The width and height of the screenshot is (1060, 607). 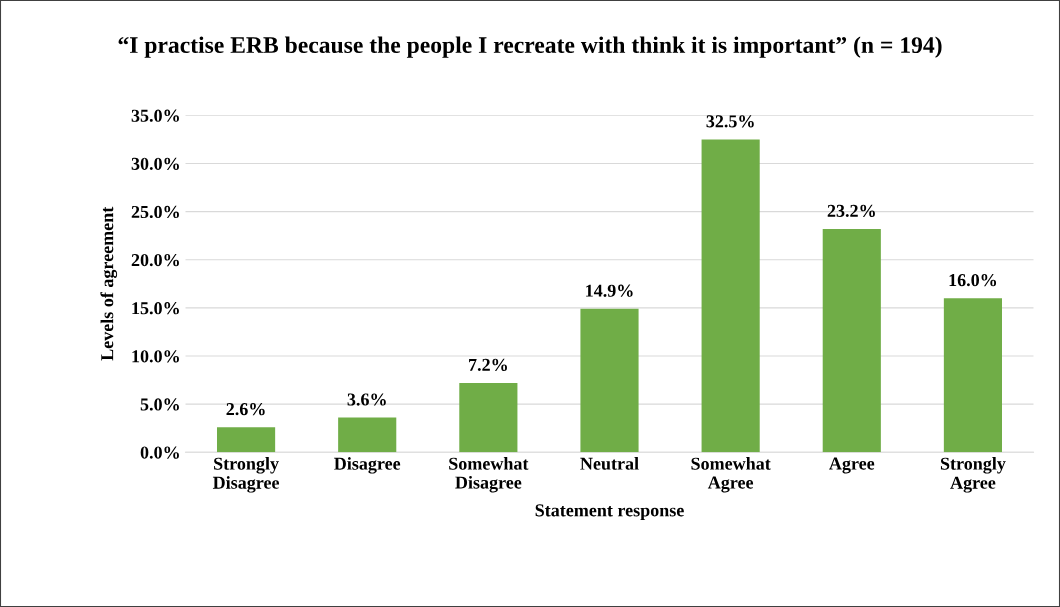 I want to click on y-tick-label: 15.0%, so click(x=155, y=308).